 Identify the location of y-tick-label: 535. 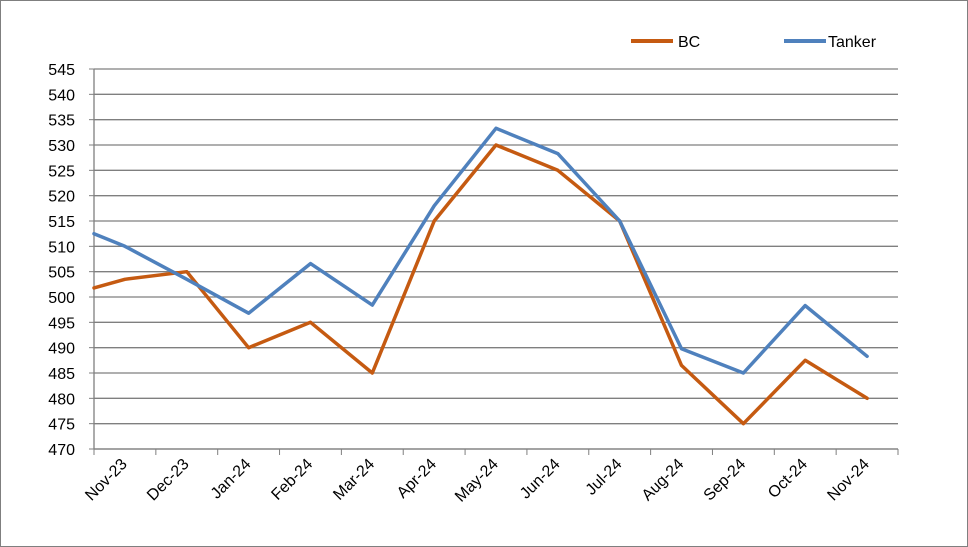
(61, 121).